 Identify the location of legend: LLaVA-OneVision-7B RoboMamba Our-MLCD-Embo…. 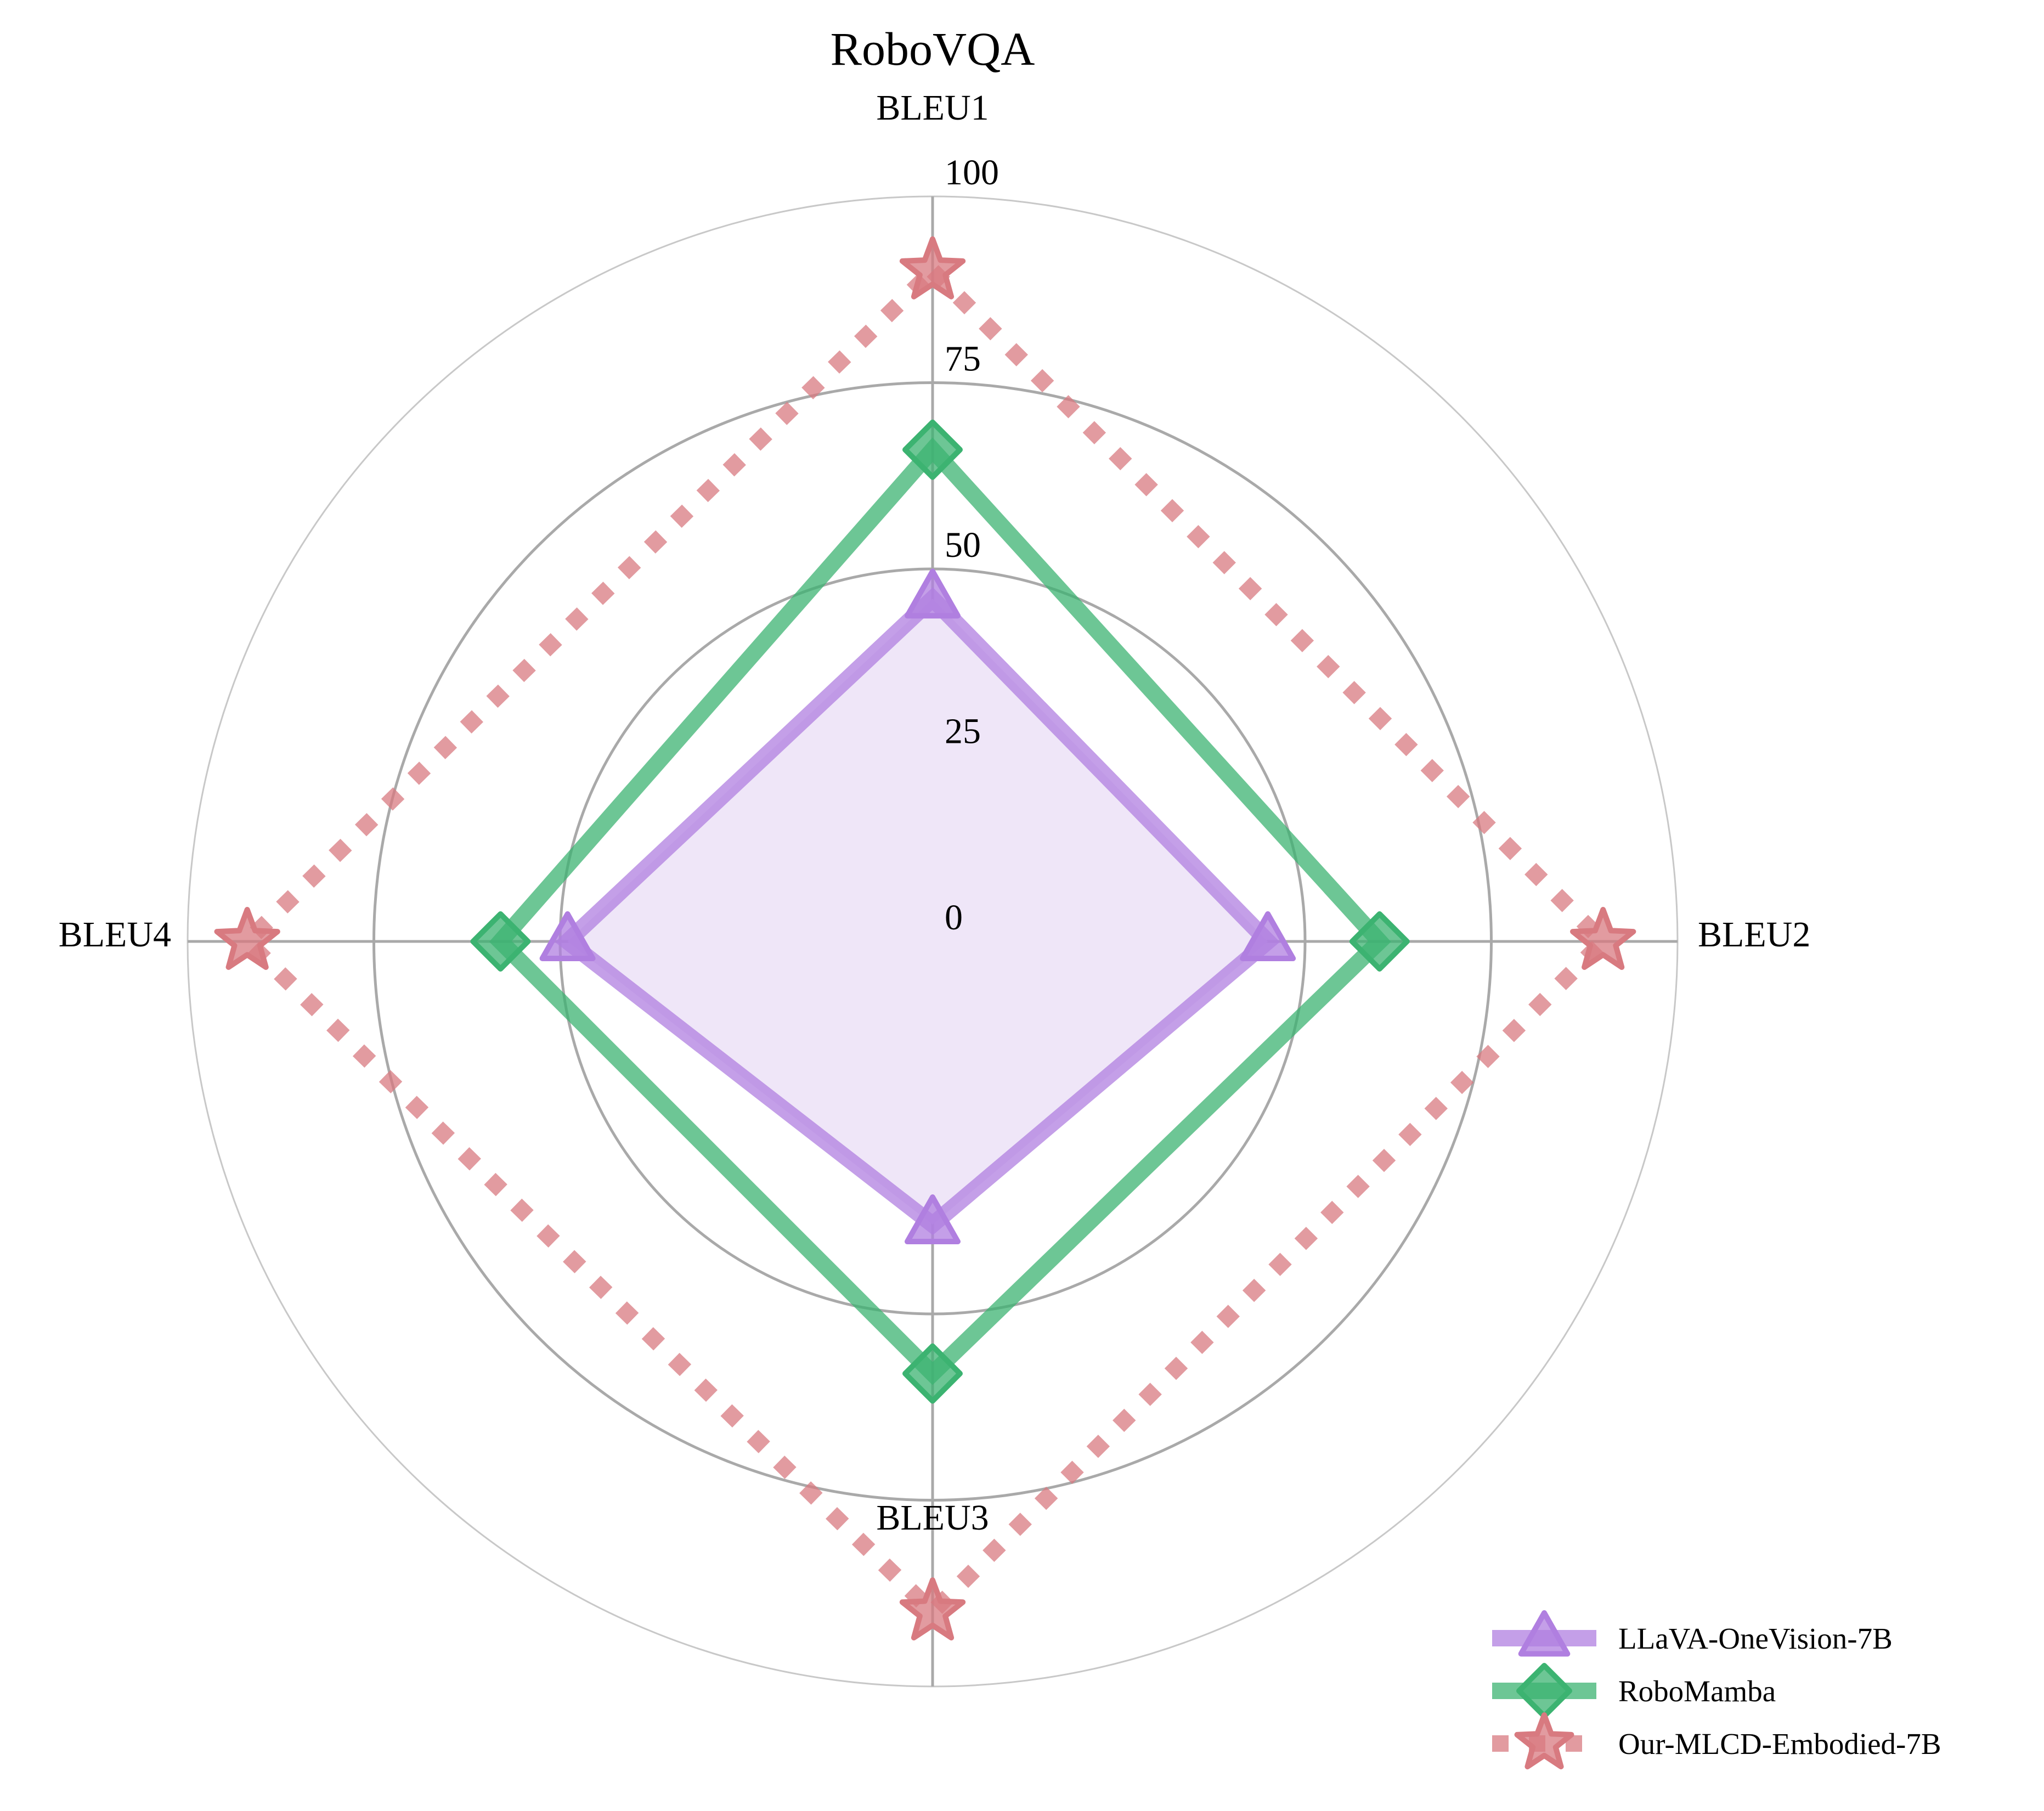
(1716, 1690).